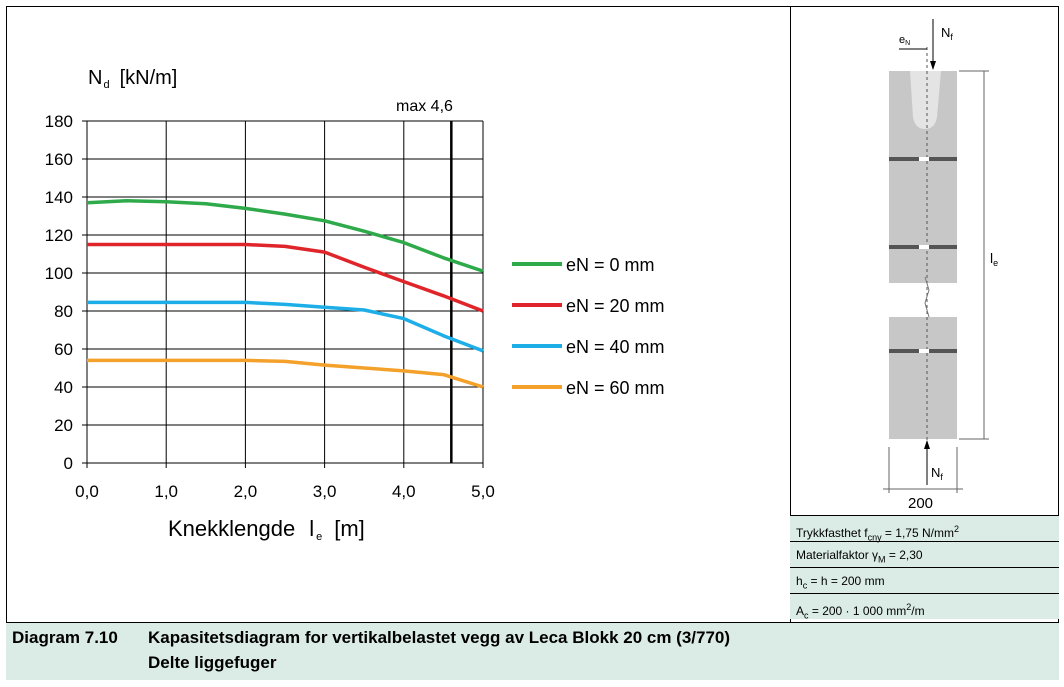 The image size is (1064, 687). Describe the element at coordinates (588, 326) in the screenshot. I see `legend: eN = 0 mm eN = 20 mm eN = 40 mm eN = 60 mm` at that location.